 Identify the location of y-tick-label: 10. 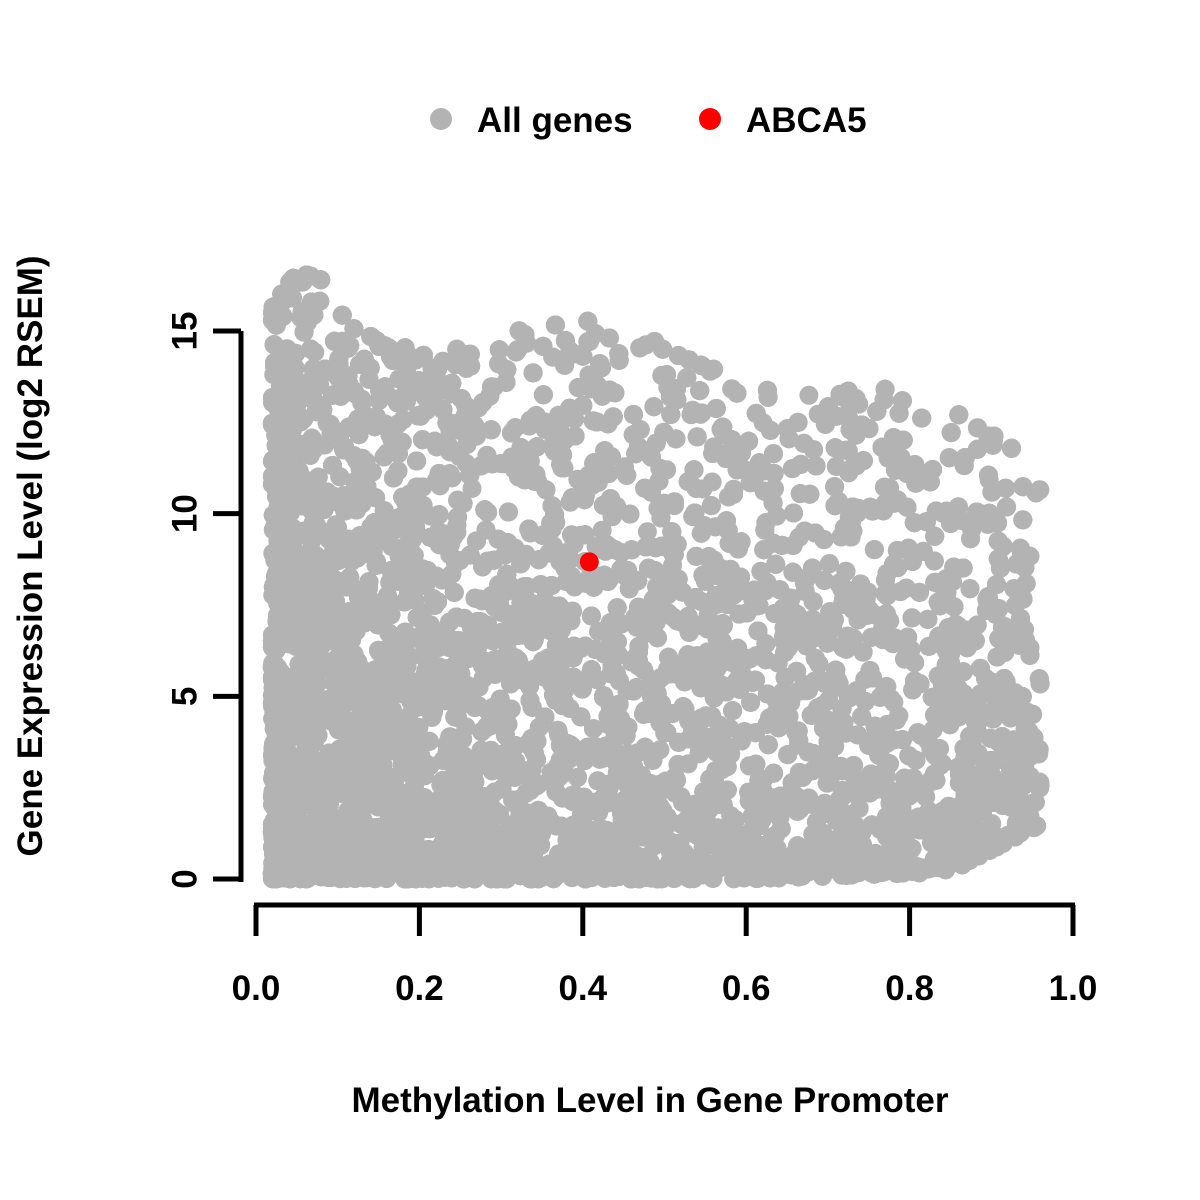
(185, 513).